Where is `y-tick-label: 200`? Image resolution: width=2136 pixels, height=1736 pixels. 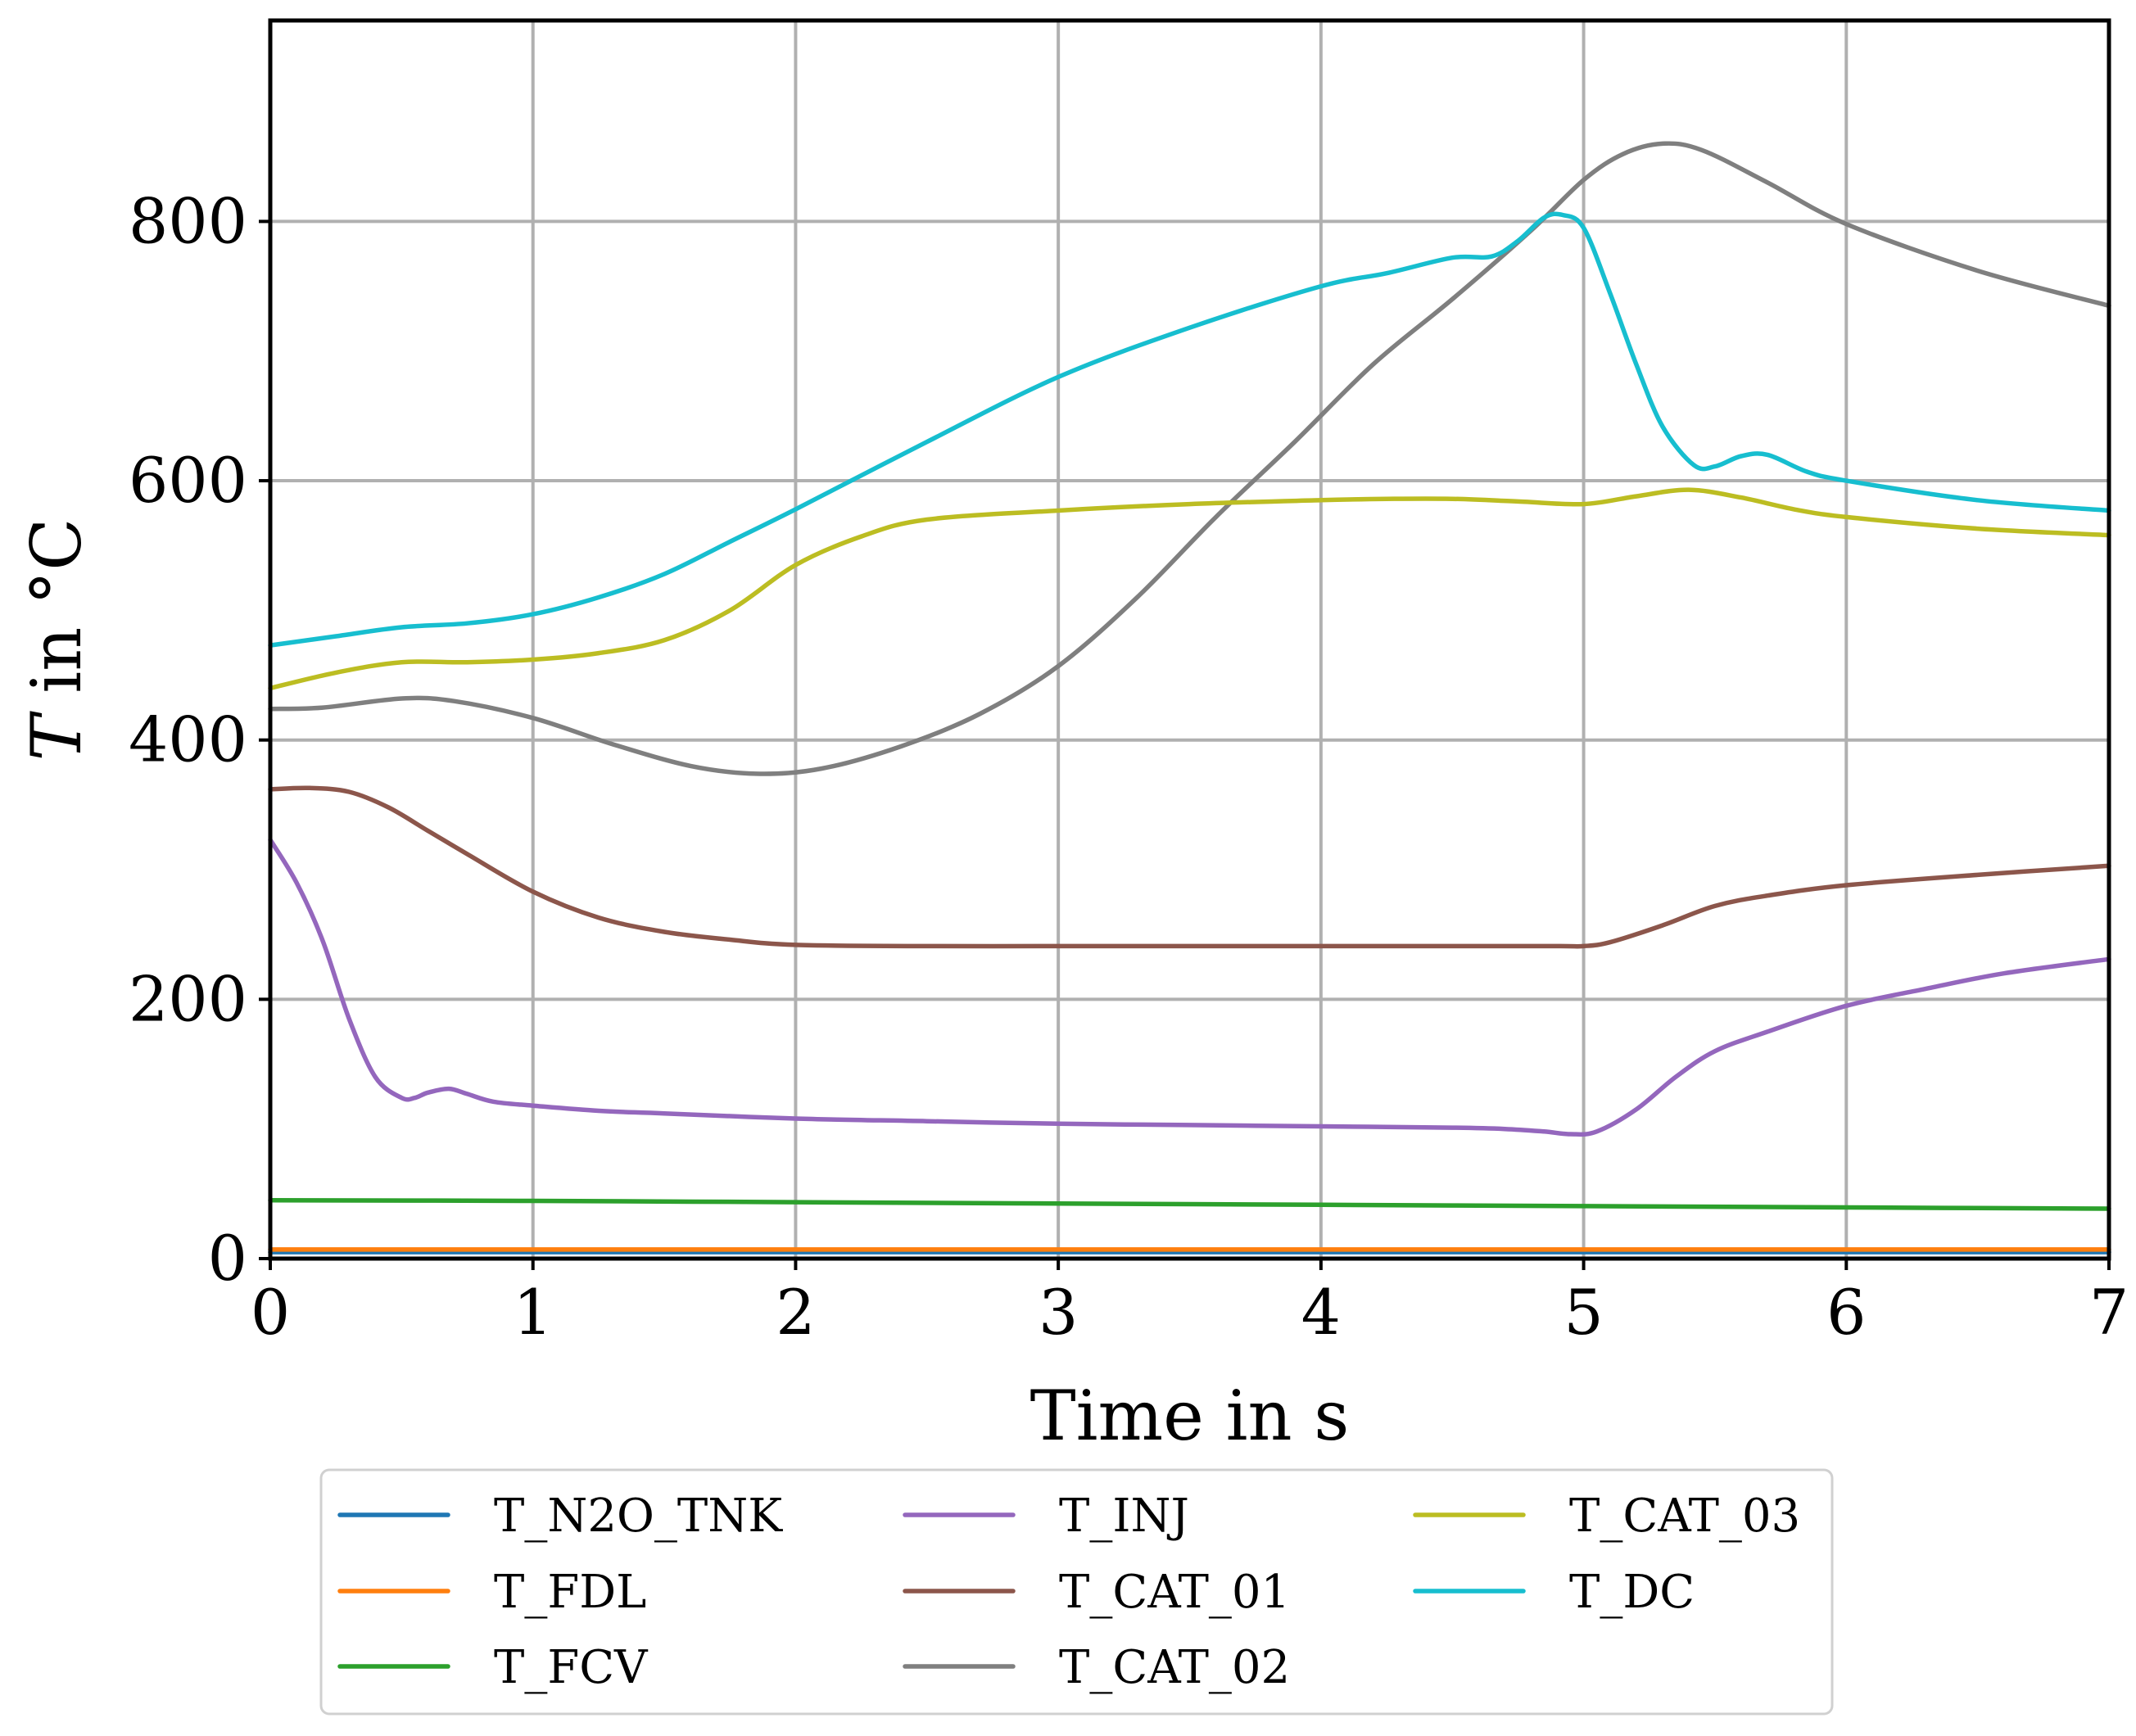
y-tick-label: 200 is located at coordinates (188, 998).